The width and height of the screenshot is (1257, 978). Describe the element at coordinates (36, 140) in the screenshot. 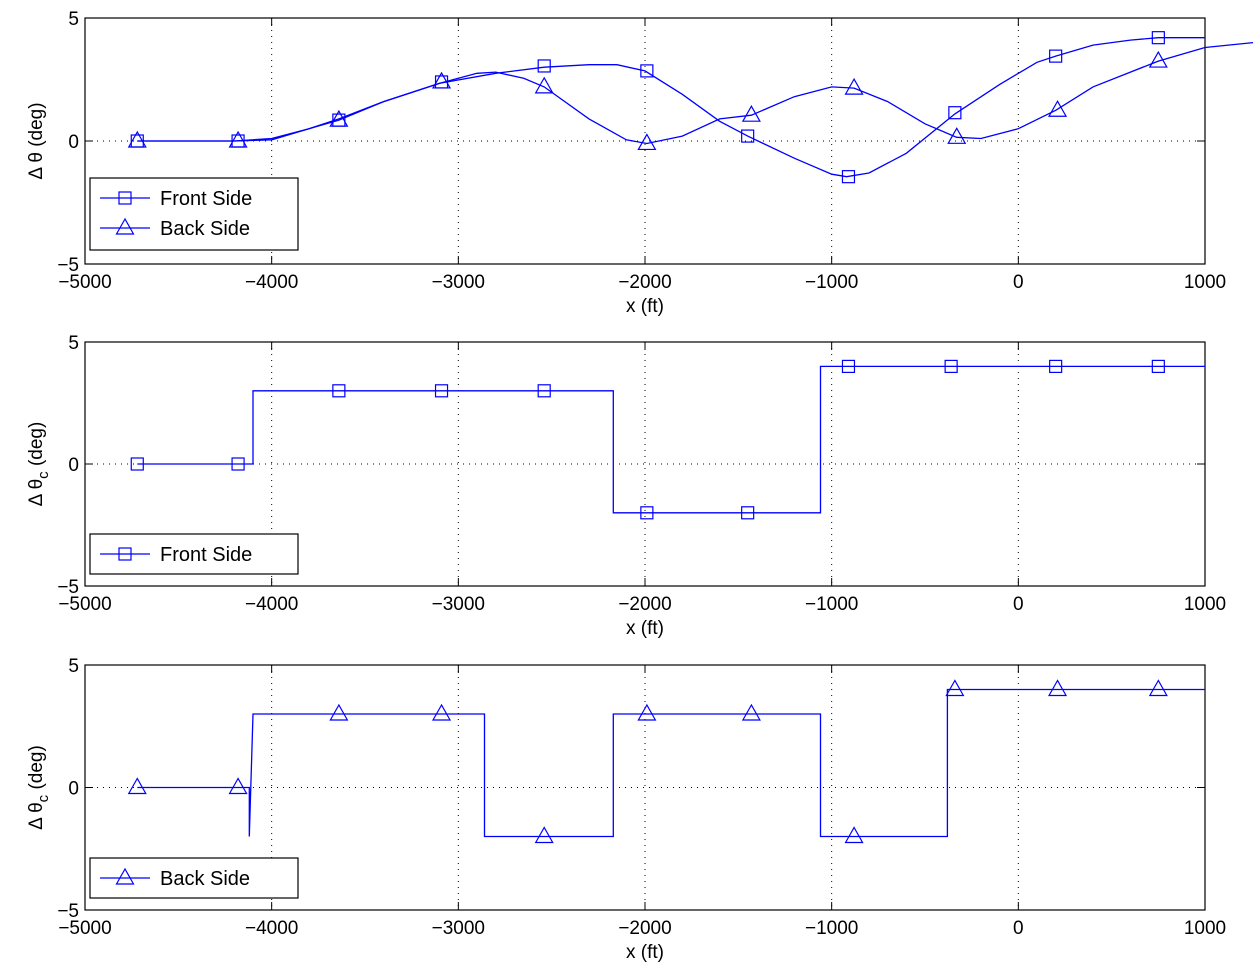

I see `y-axis-label: Δ θ (deg)` at that location.